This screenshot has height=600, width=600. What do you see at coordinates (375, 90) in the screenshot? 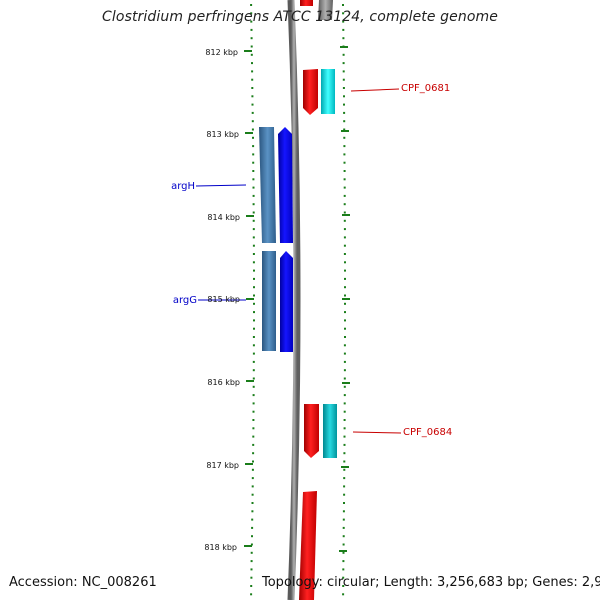
I see `cpf0681-leader-line` at bounding box center [375, 90].